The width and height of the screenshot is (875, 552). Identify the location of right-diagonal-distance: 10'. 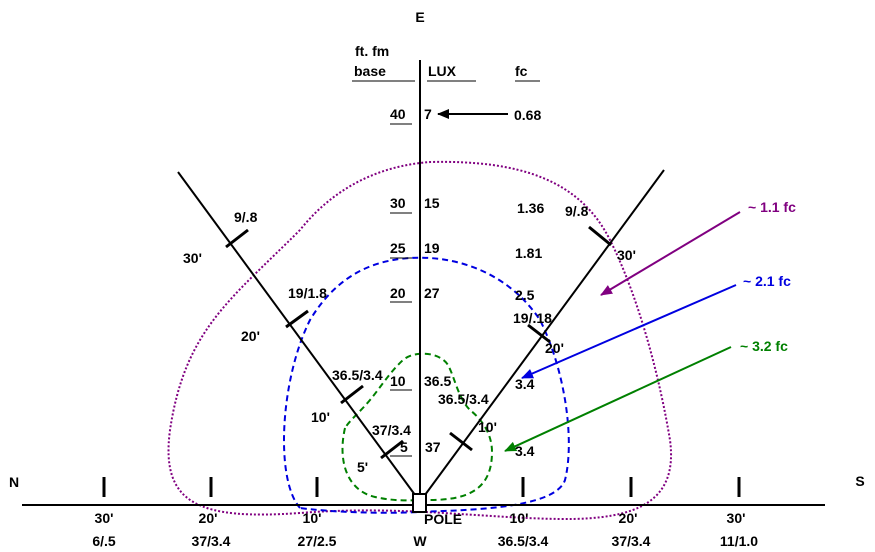
(487, 427).